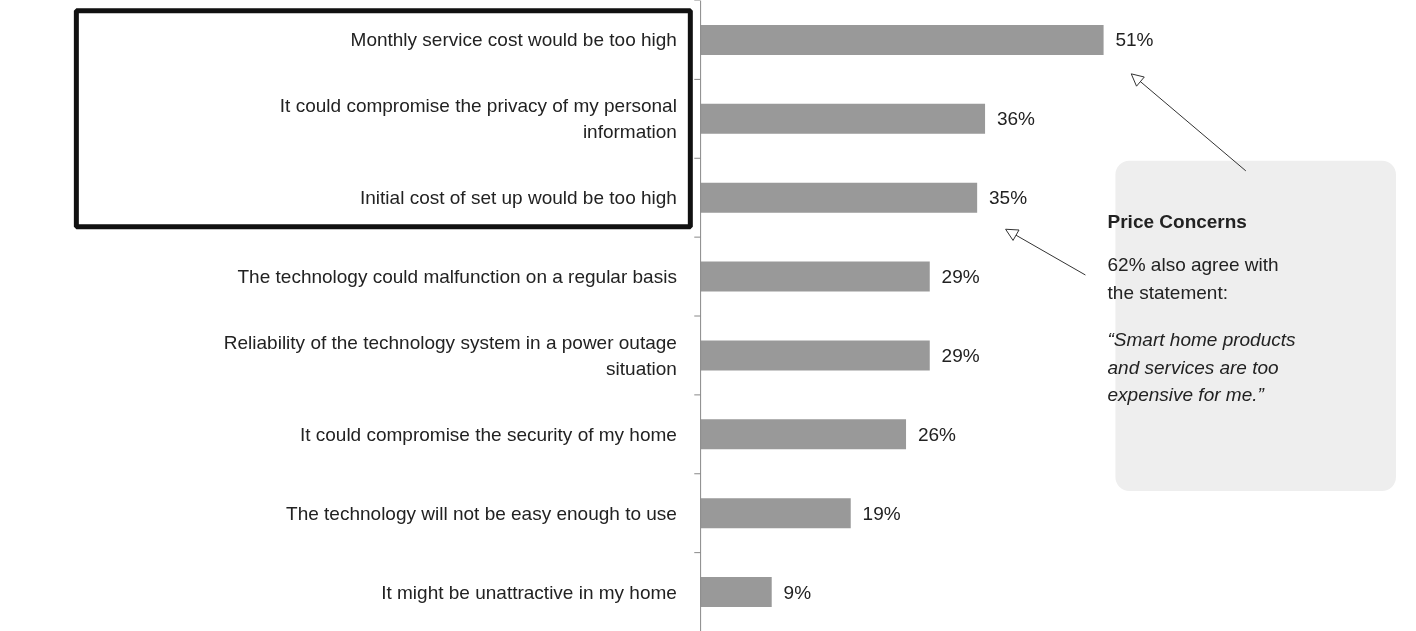  I want to click on y-tick-label: The technology could malfunction on a regular basis, so click(457, 277).